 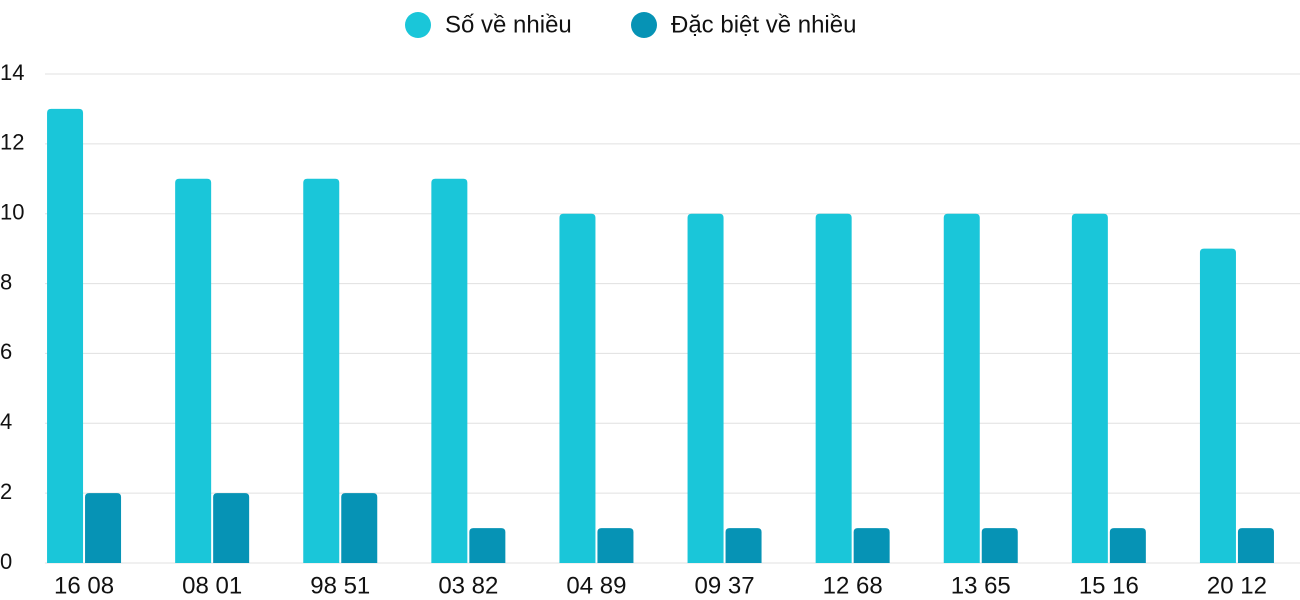 What do you see at coordinates (725, 585) in the screenshot?
I see `x-tick-label: 09 37` at bounding box center [725, 585].